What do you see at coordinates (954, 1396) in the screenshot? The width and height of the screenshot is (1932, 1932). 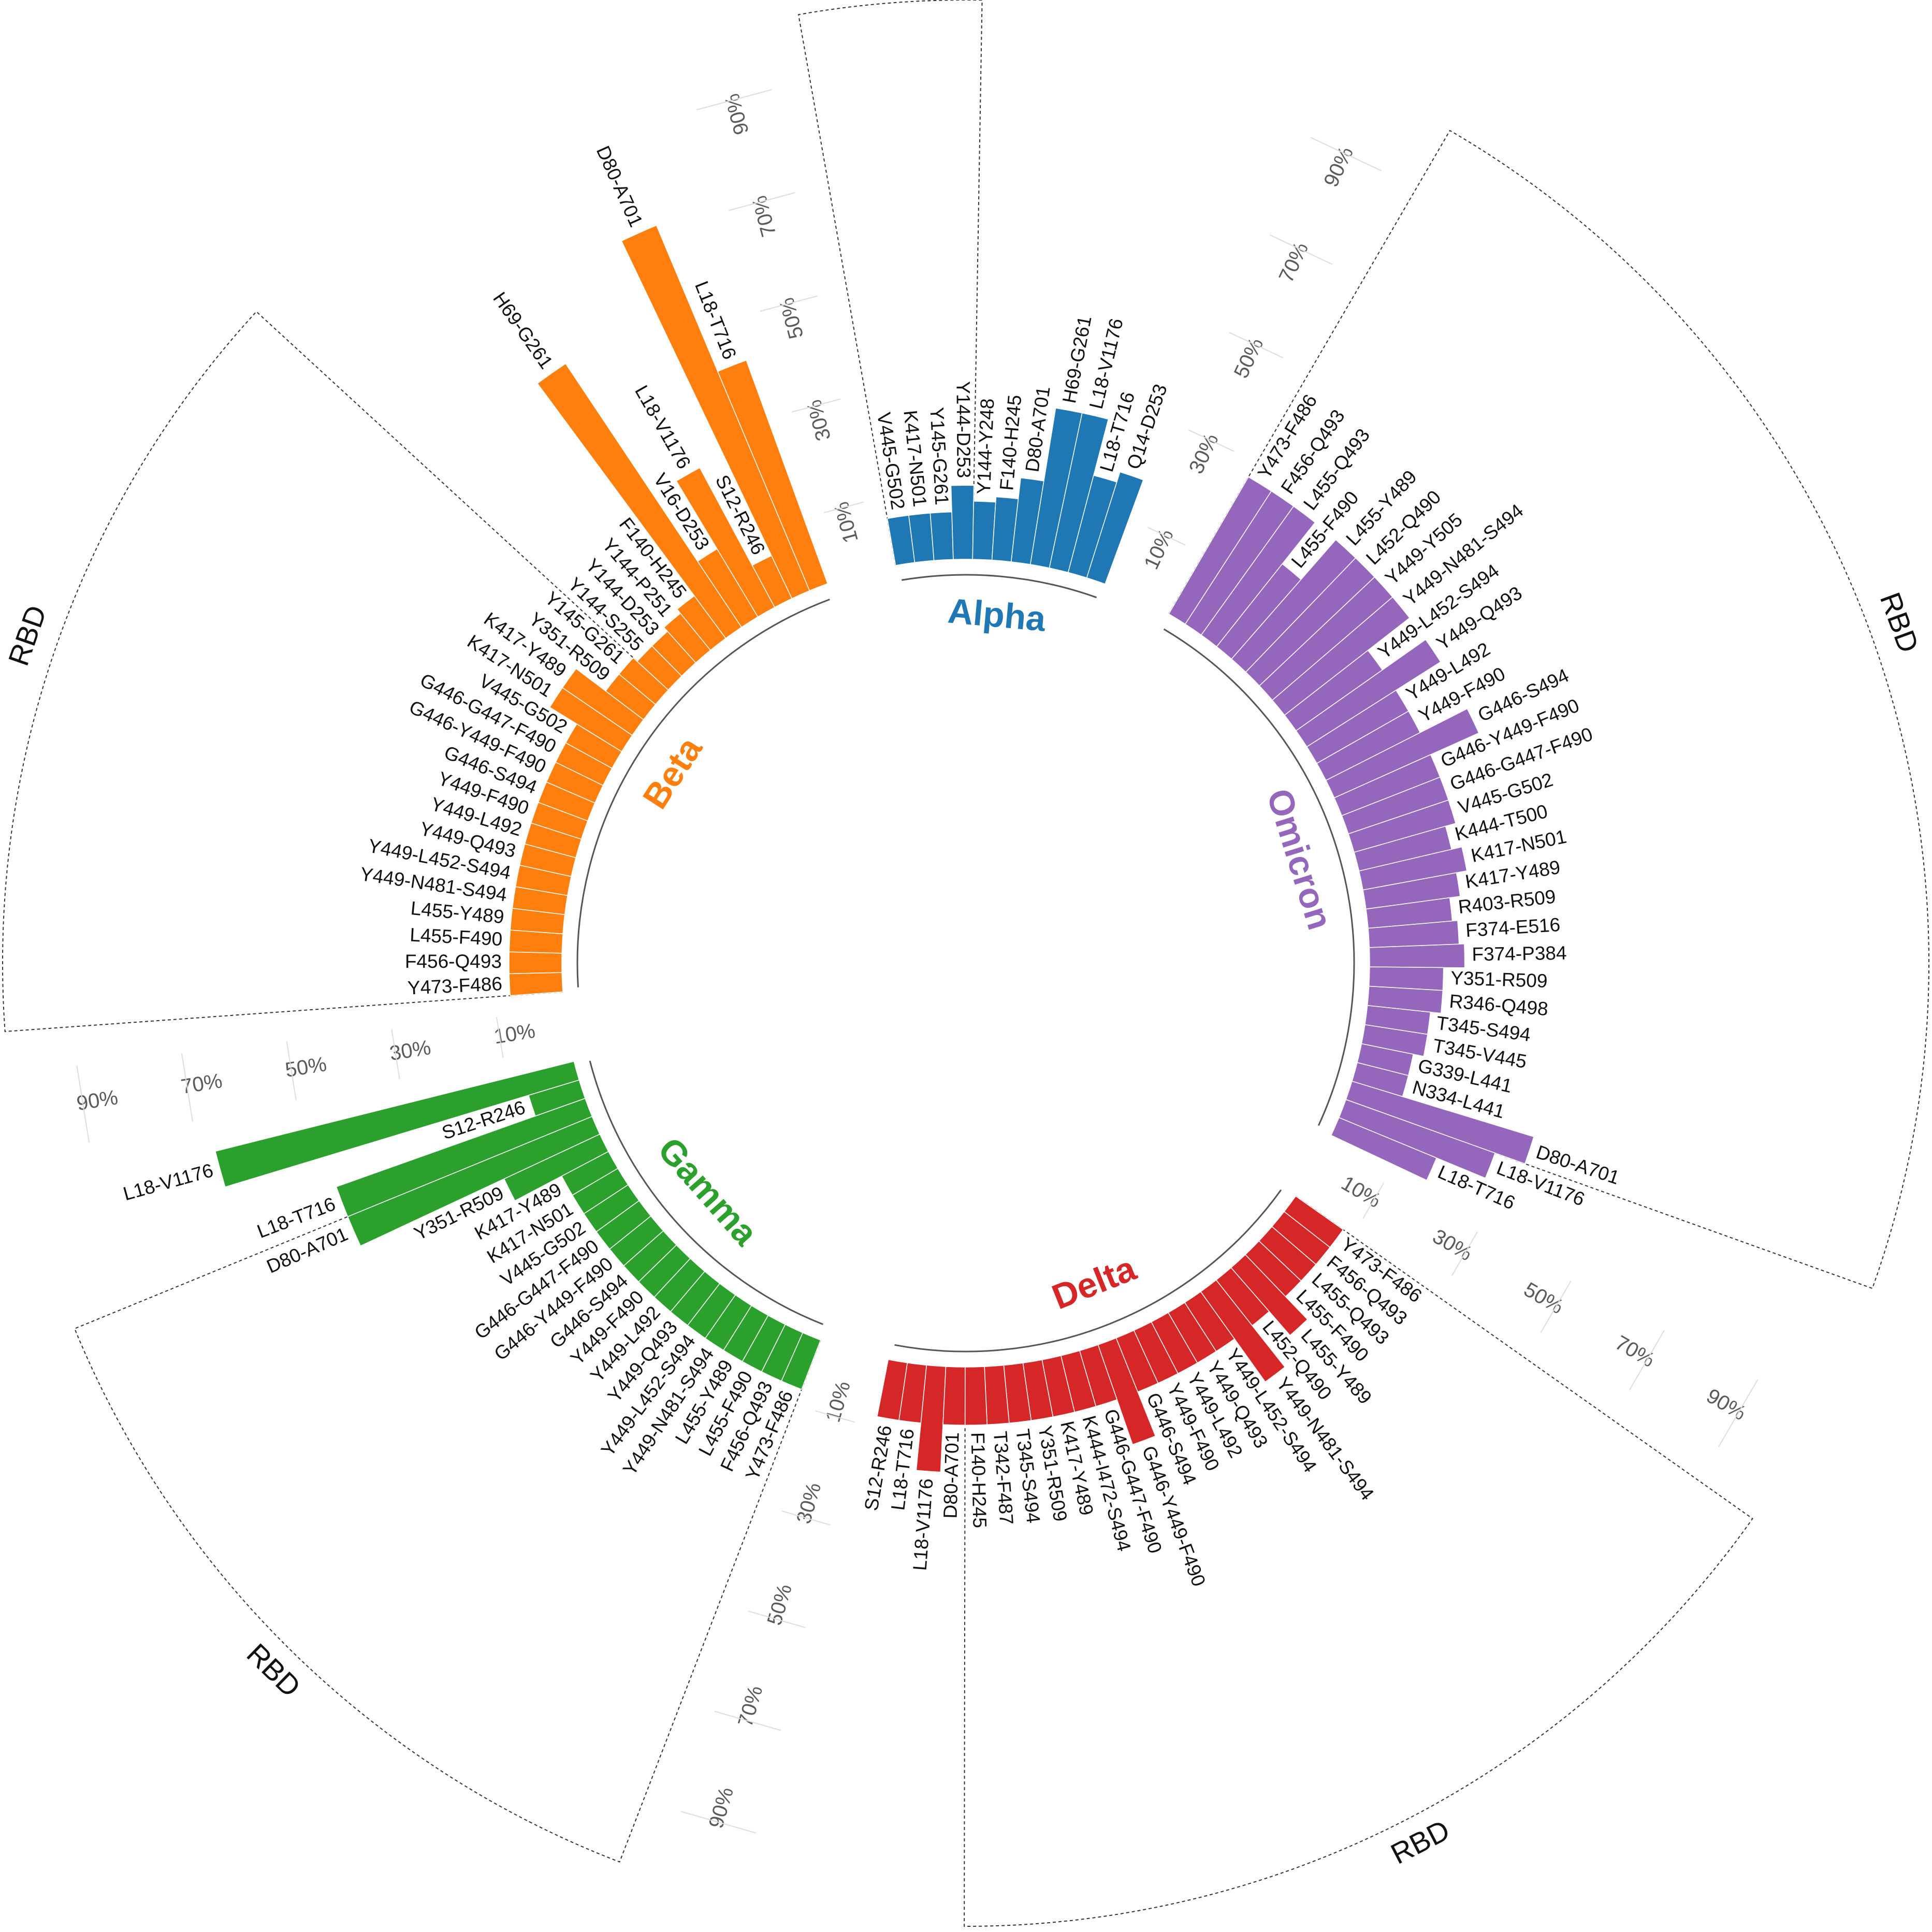 I see `bar-delta-d80-a701` at bounding box center [954, 1396].